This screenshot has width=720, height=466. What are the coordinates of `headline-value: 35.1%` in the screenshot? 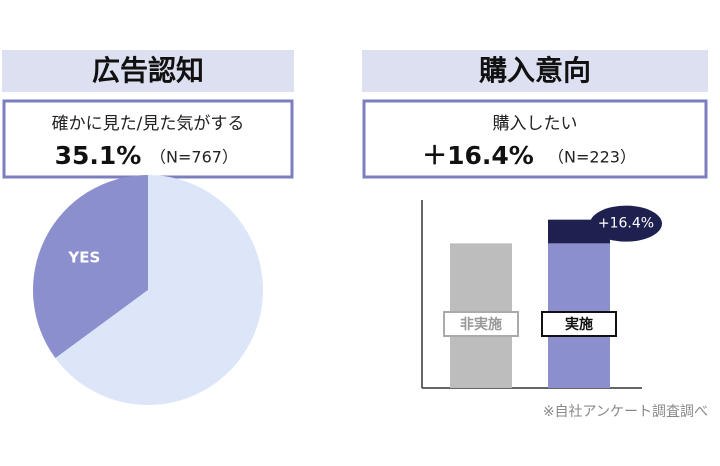 It's located at (98, 155).